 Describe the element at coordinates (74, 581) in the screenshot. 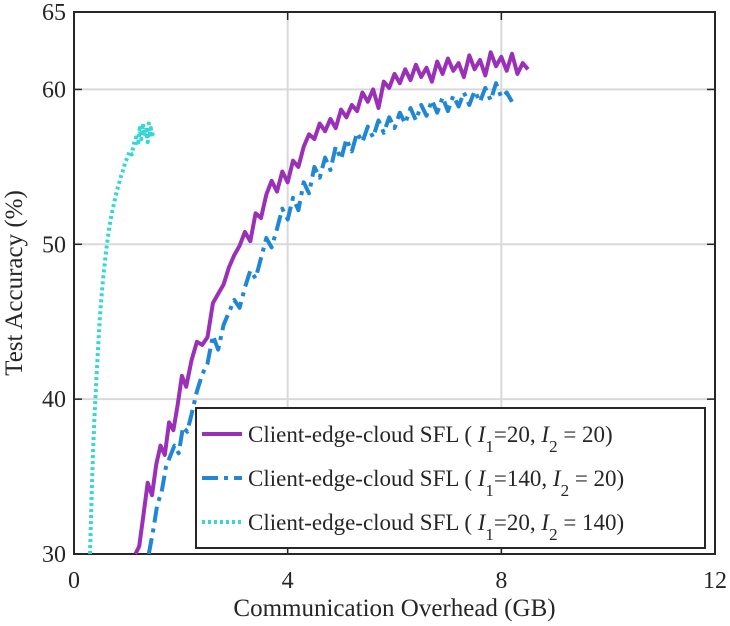

I see `x-tick-label: 0` at that location.